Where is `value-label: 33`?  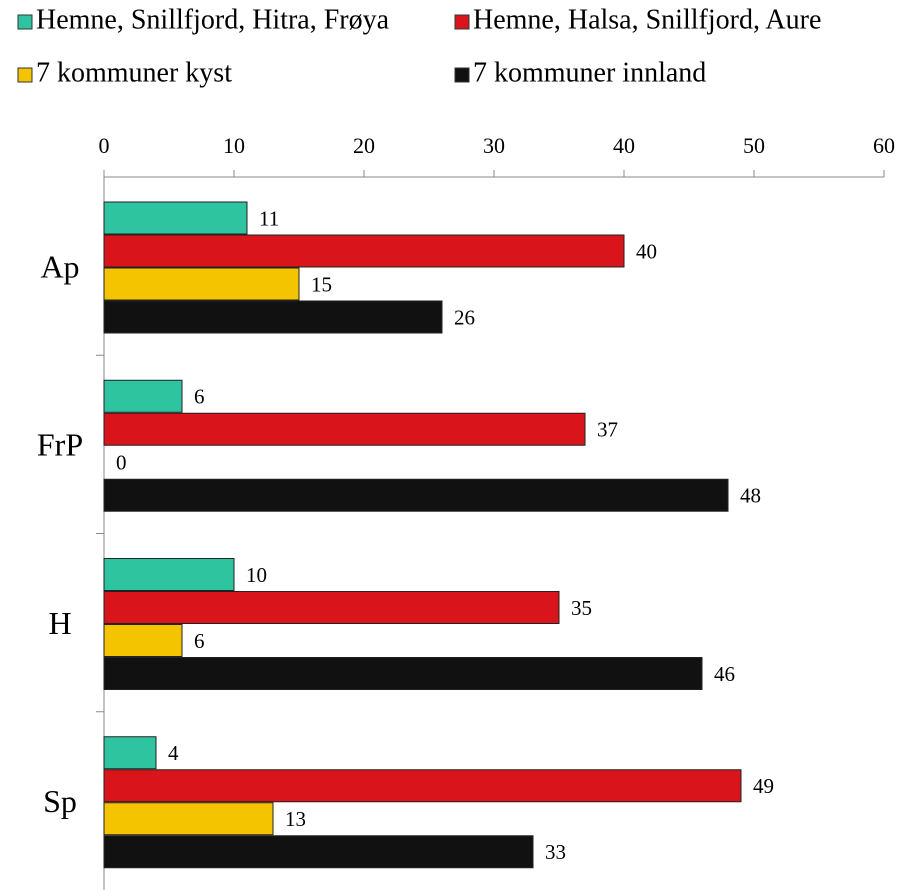 value-label: 33 is located at coordinates (555, 852).